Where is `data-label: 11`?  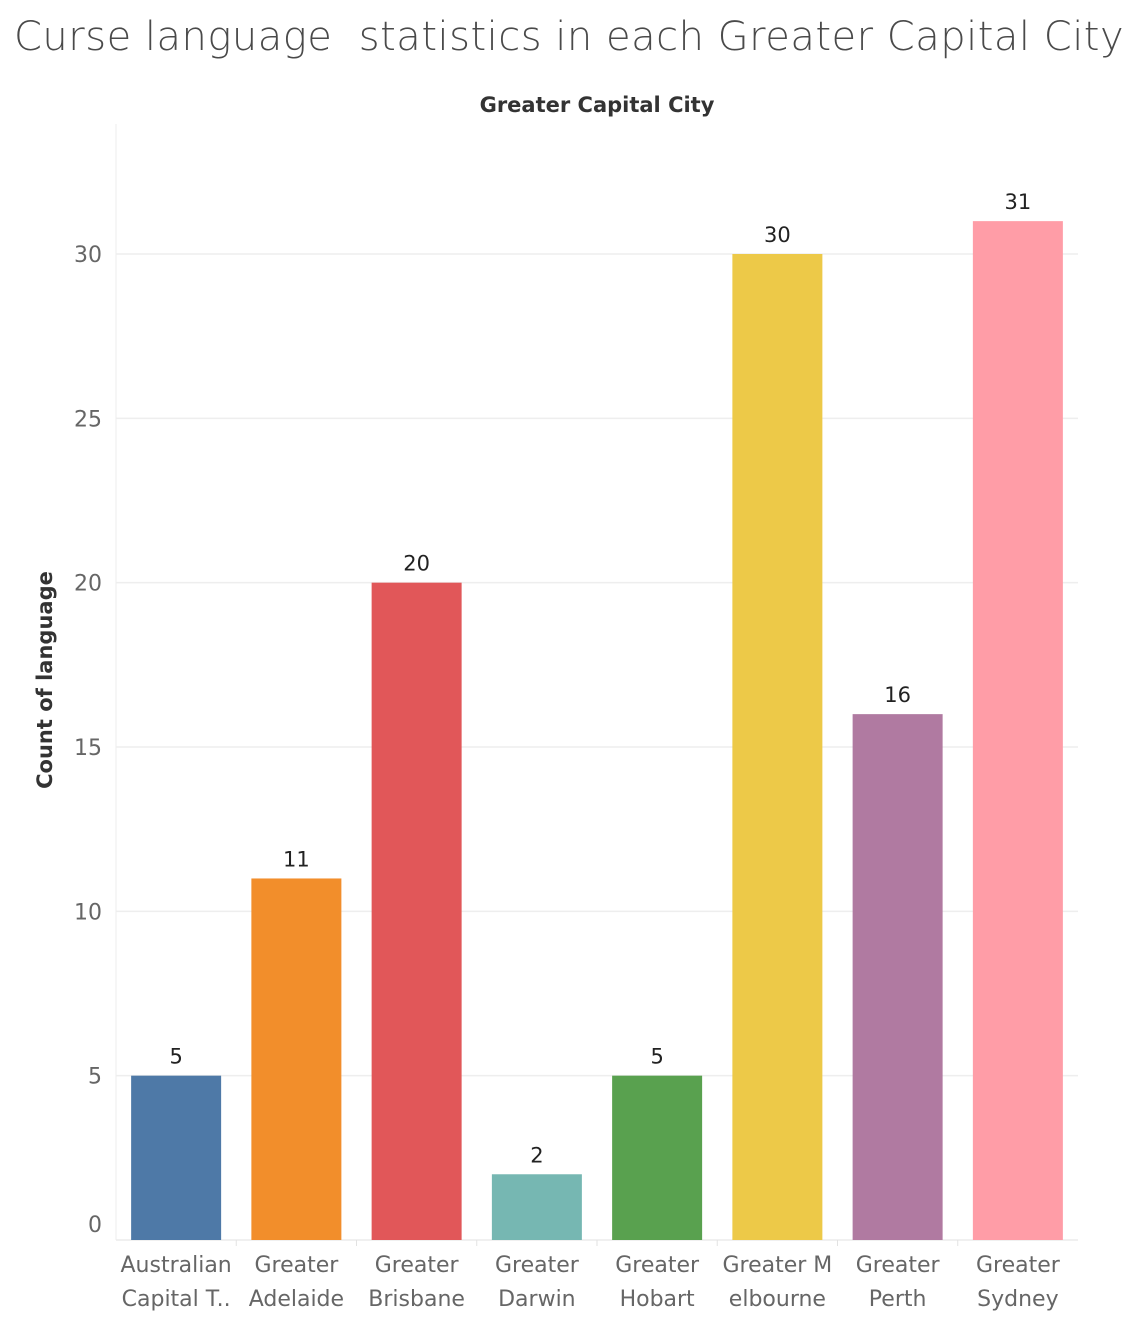
data-label: 11 is located at coordinates (296, 859).